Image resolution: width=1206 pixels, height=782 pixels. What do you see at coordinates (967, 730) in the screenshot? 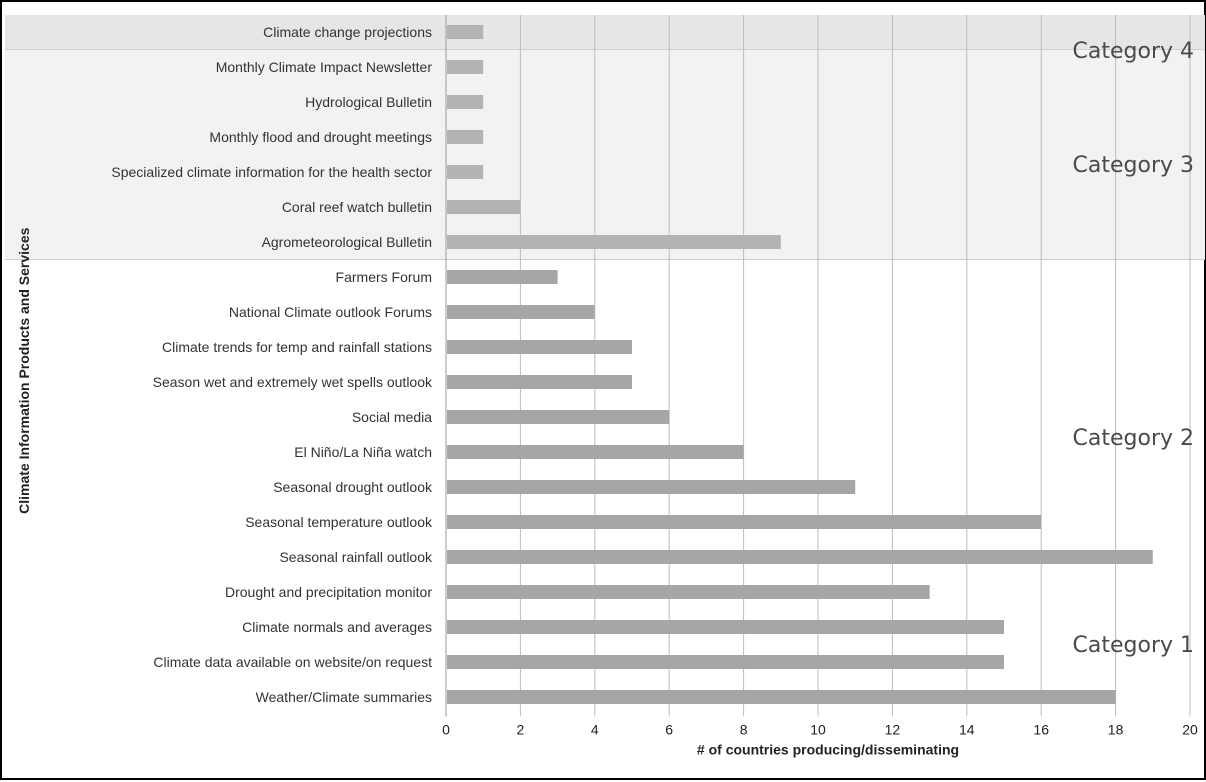
I see `x-tick-label: 14` at bounding box center [967, 730].